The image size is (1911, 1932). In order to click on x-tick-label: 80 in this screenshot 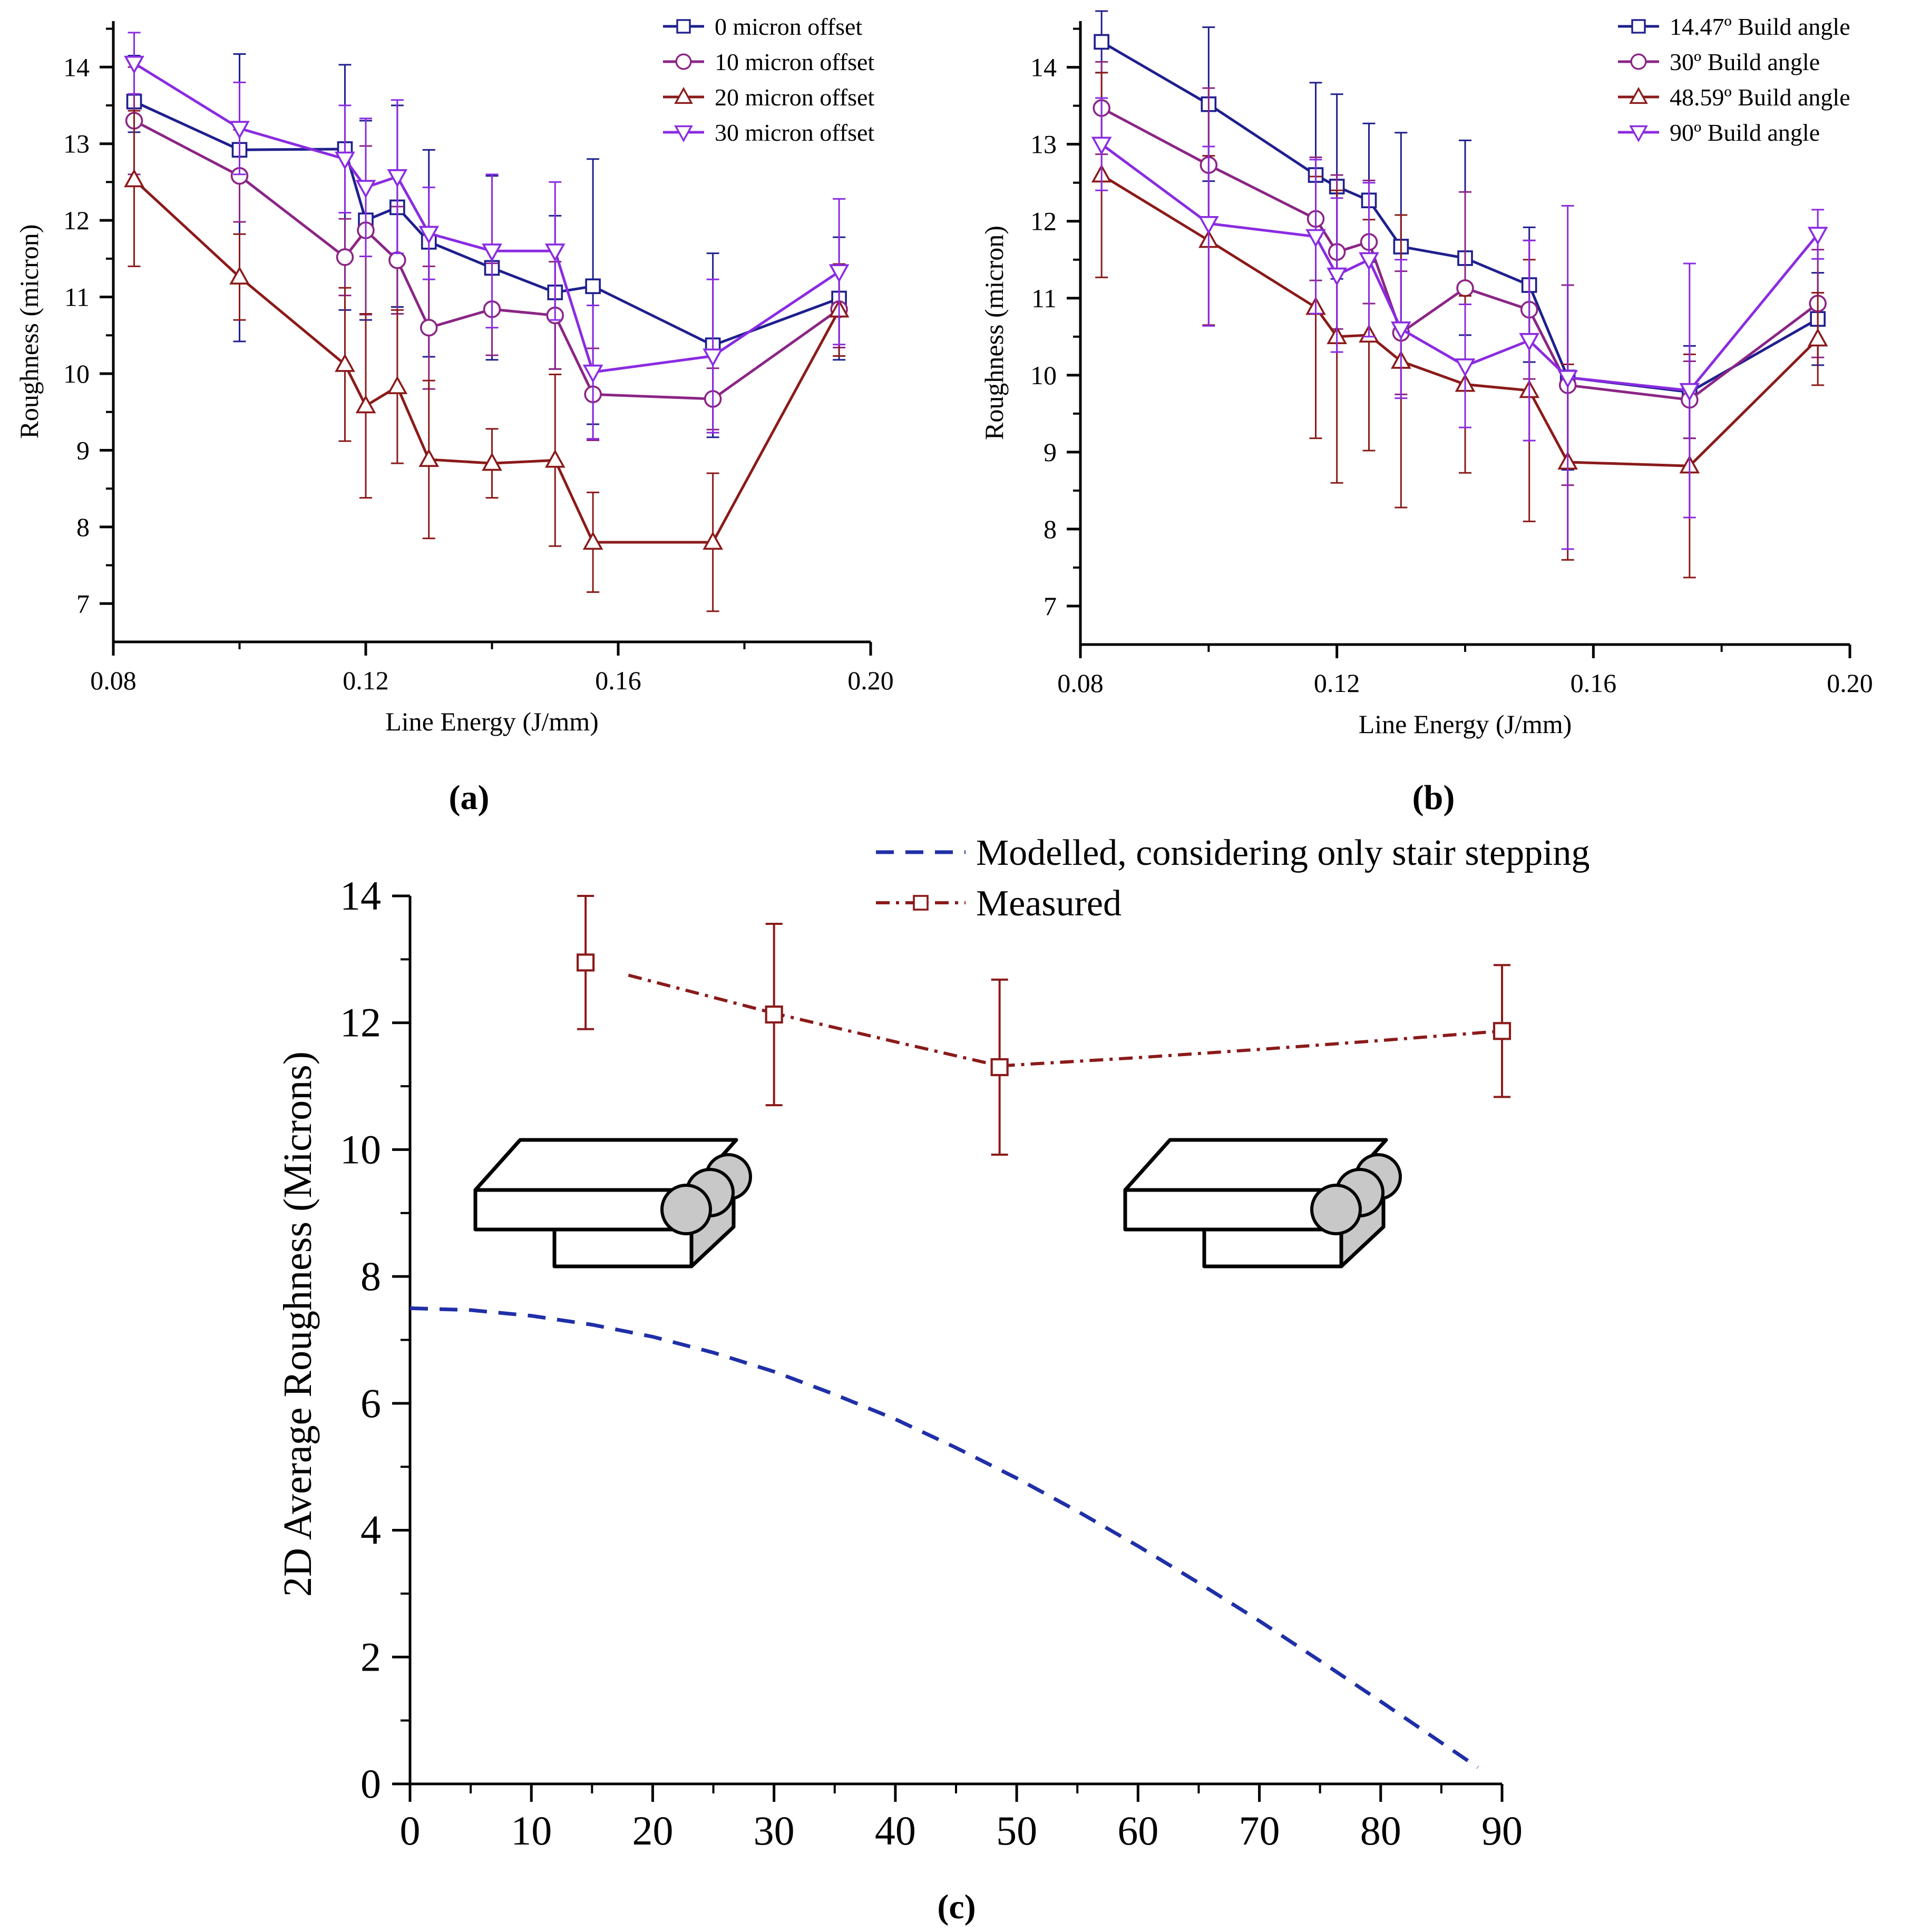, I will do `click(1380, 1830)`.